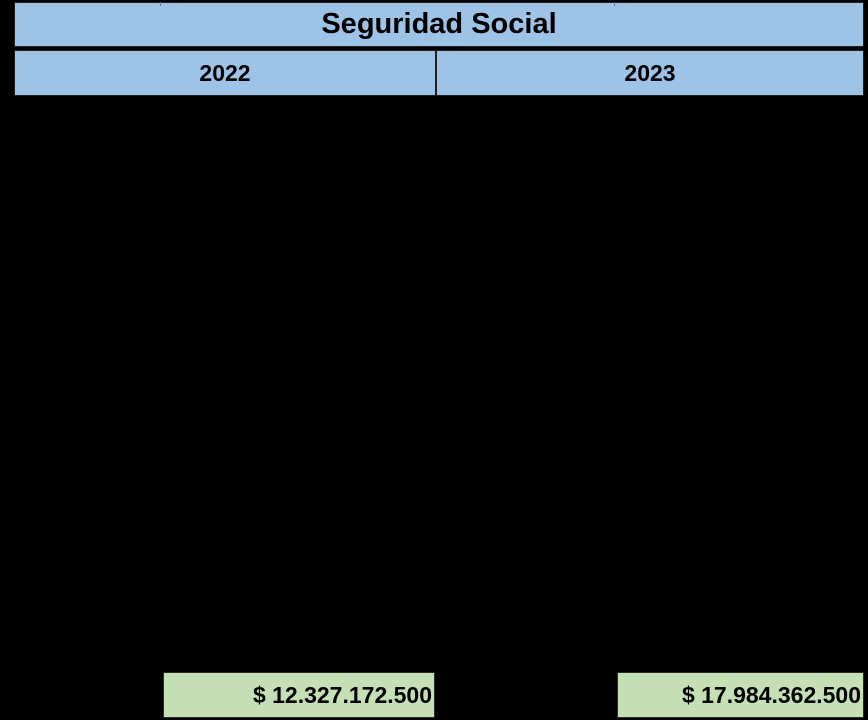 The width and height of the screenshot is (868, 720). What do you see at coordinates (299, 695) in the screenshot?
I see `total-value-2022: $ 12.327.172.500` at bounding box center [299, 695].